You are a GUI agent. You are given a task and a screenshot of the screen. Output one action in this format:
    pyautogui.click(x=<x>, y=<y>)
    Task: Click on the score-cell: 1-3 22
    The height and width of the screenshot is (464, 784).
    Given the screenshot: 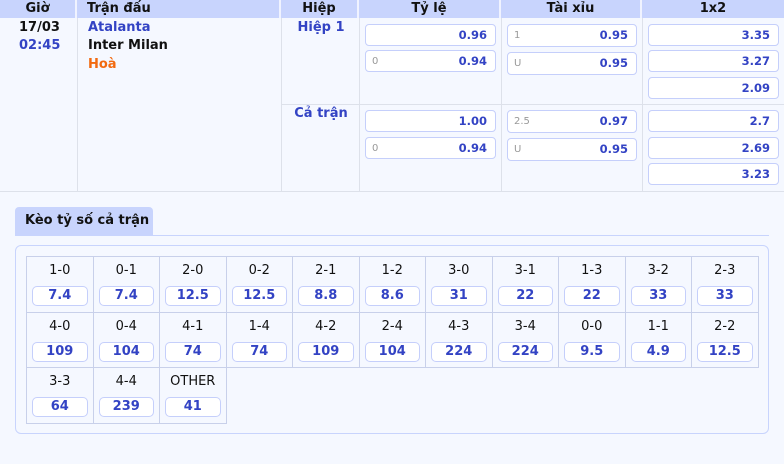 What is the action you would take?
    pyautogui.click(x=592, y=285)
    